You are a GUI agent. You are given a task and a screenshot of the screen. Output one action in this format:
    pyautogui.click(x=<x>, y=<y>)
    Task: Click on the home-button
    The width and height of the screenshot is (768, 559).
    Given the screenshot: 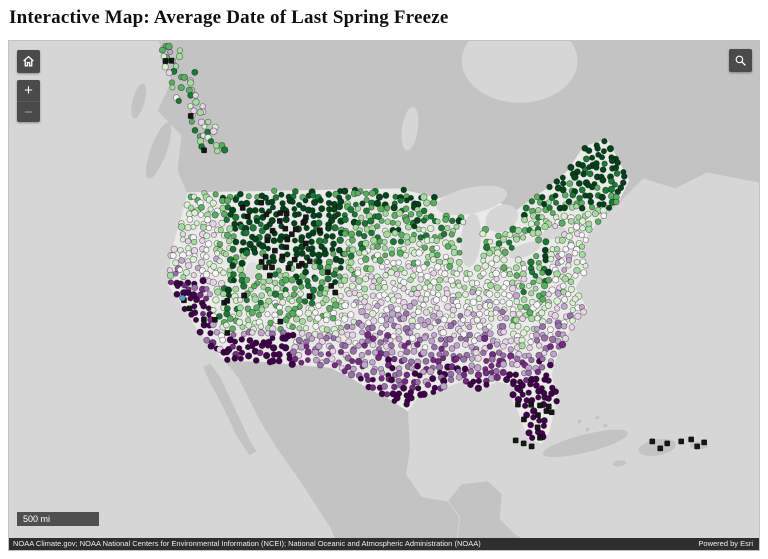 What is the action you would take?
    pyautogui.click(x=28, y=61)
    